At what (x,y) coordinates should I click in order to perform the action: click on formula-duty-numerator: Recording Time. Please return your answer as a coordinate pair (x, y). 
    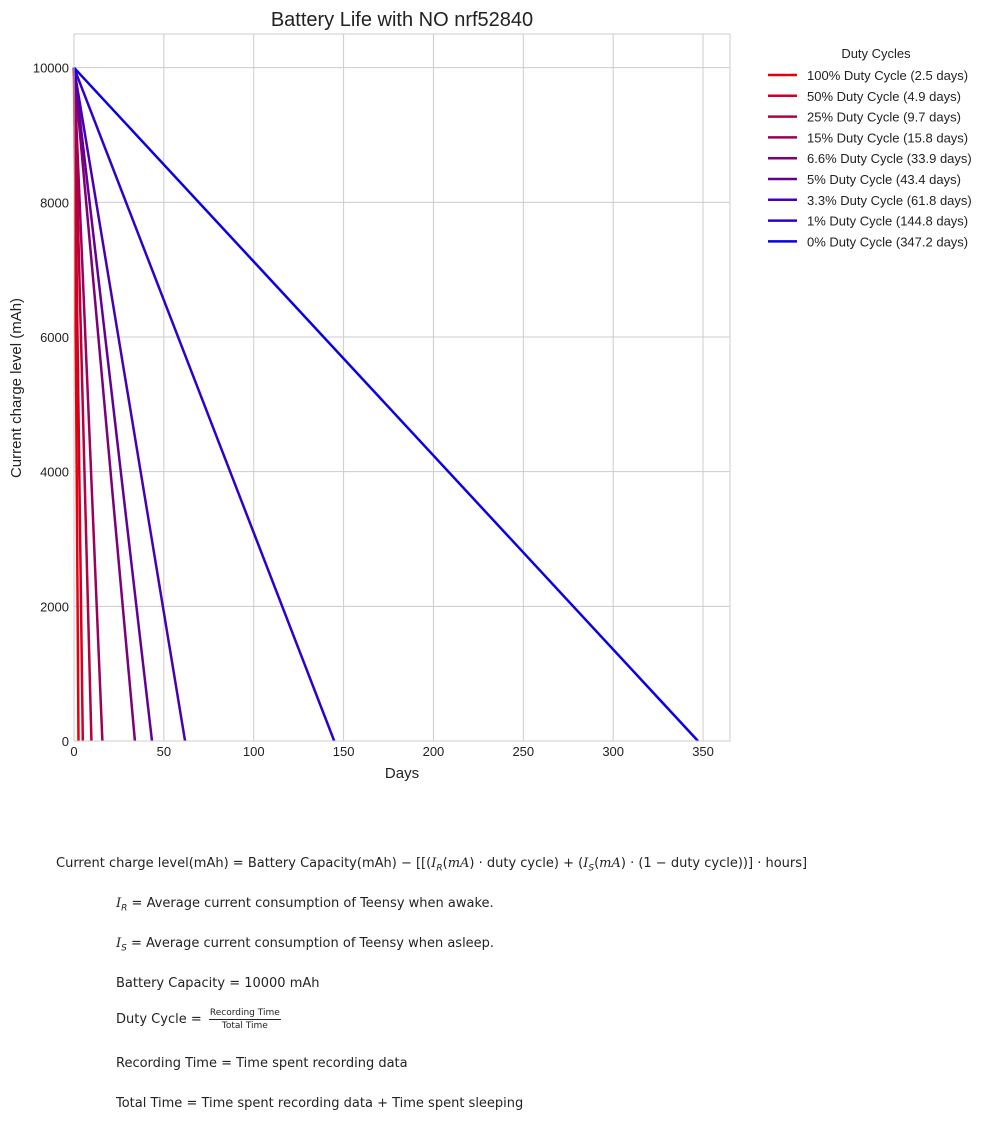
    Looking at the image, I should click on (244, 1014).